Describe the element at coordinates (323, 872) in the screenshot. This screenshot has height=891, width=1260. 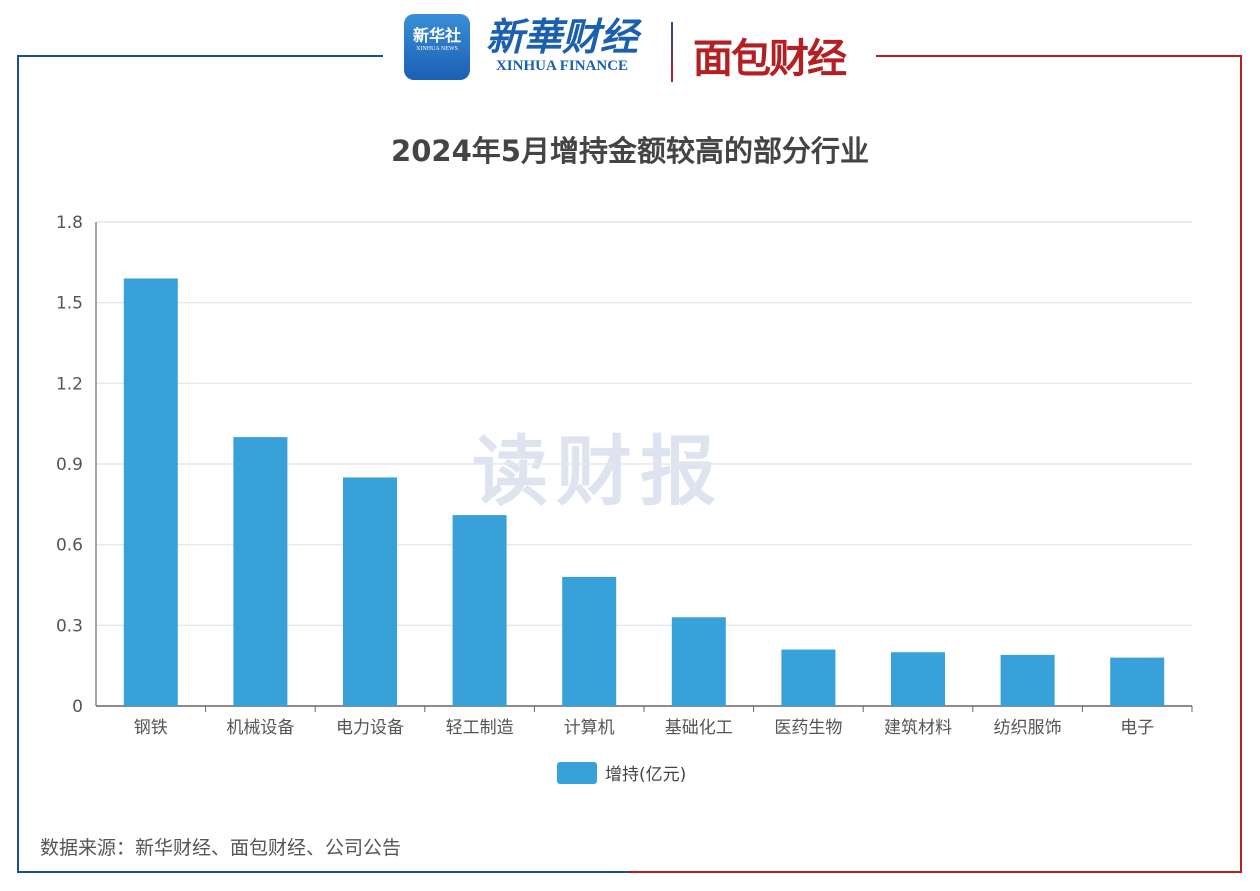
I see `frame-bottom-left` at that location.